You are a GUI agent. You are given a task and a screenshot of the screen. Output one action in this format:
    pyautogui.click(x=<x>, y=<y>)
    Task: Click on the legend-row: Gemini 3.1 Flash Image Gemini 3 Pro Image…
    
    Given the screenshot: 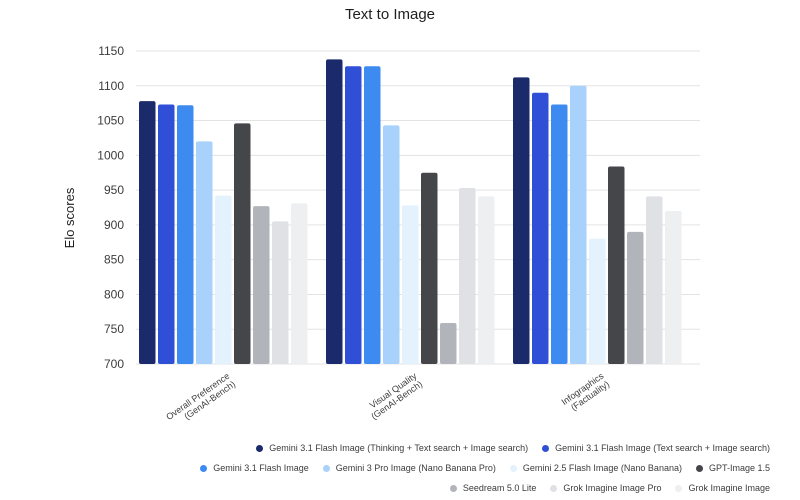 What is the action you would take?
    pyautogui.click(x=460, y=468)
    